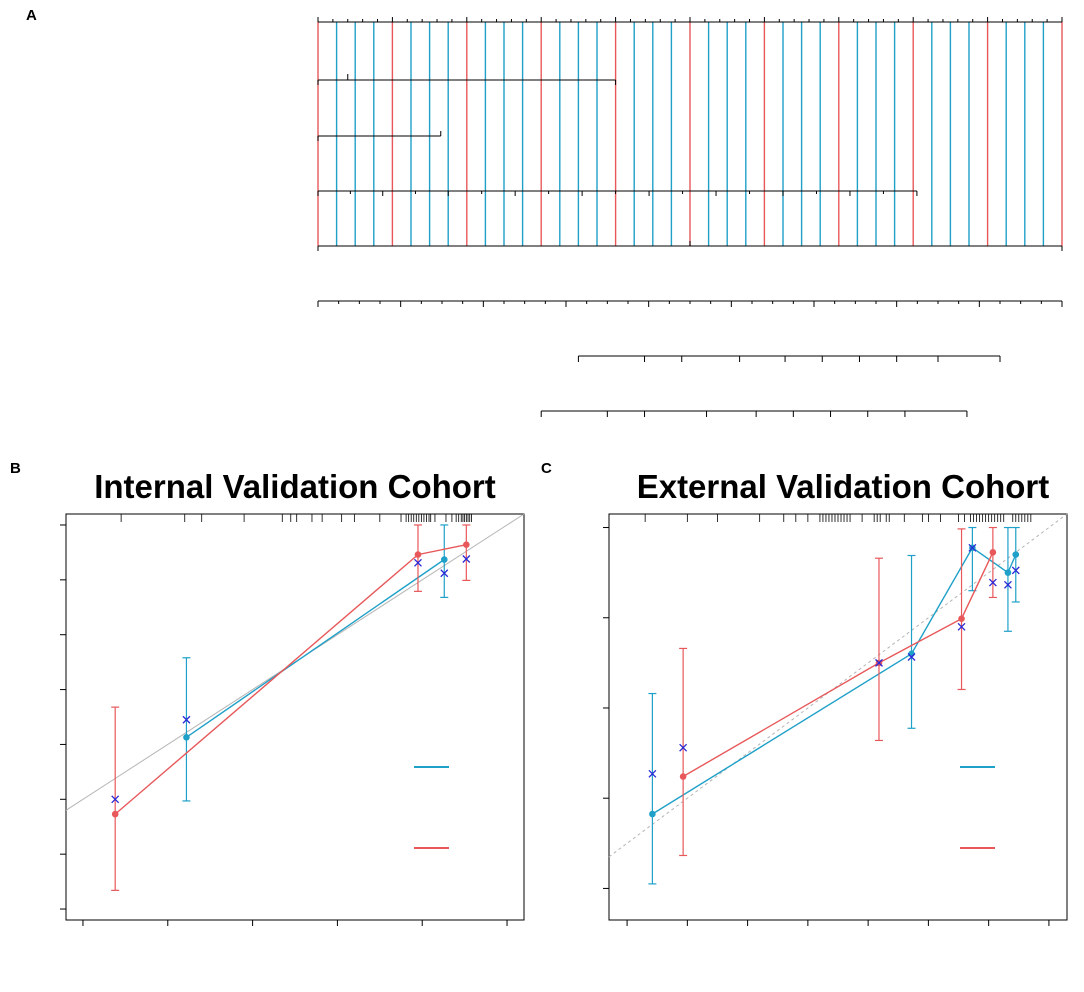 The height and width of the screenshot is (992, 1084). Describe the element at coordinates (546, 468) in the screenshot. I see `panel-label-c: C` at that location.